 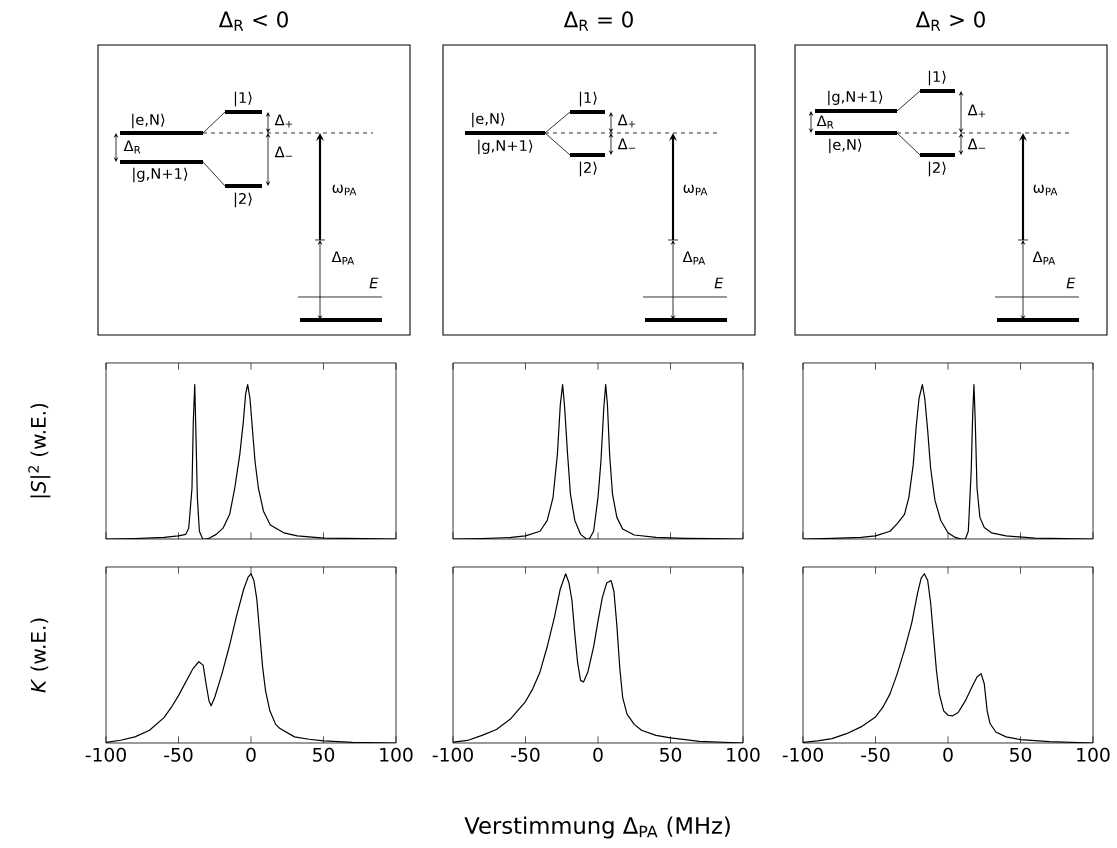 What do you see at coordinates (39, 450) in the screenshot?
I see `y-axis-title: |S|$^{2}$ (w.E.)` at bounding box center [39, 450].